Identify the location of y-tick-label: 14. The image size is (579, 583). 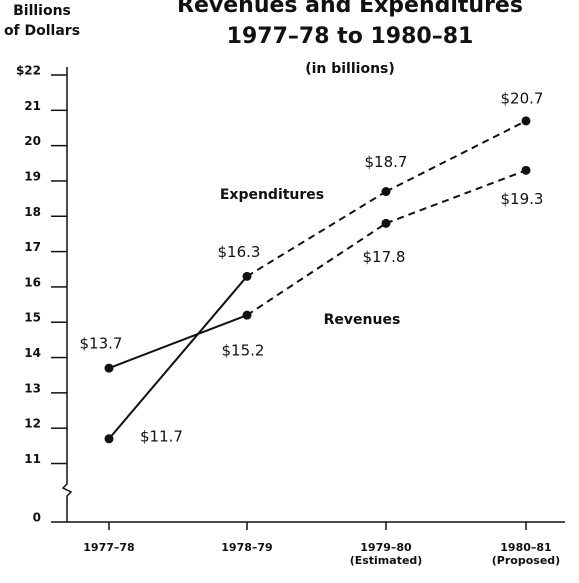
(32, 353).